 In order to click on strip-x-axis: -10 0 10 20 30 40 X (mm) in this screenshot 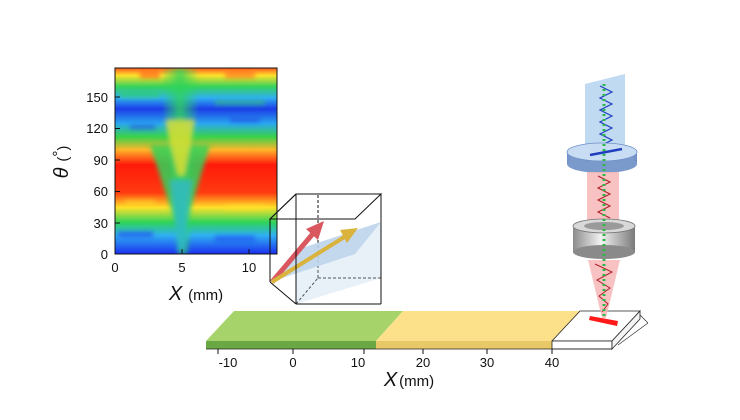, I will do `click(388, 370)`.